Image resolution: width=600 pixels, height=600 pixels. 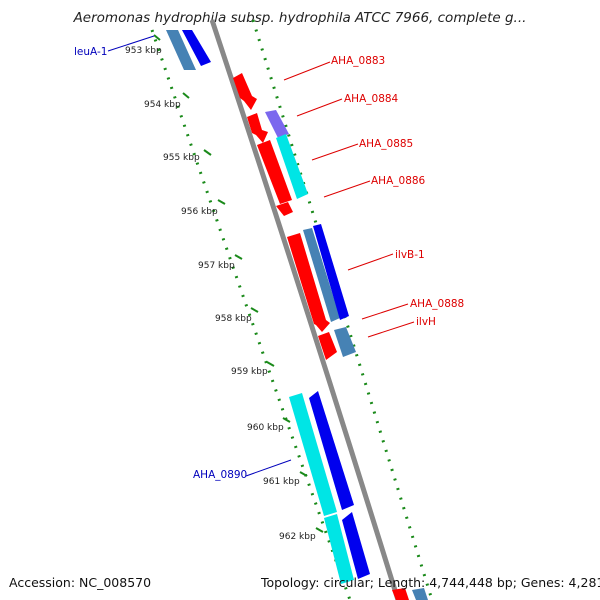 What do you see at coordinates (220, 475) in the screenshot?
I see `gene-label: AHA_0890` at bounding box center [220, 475].